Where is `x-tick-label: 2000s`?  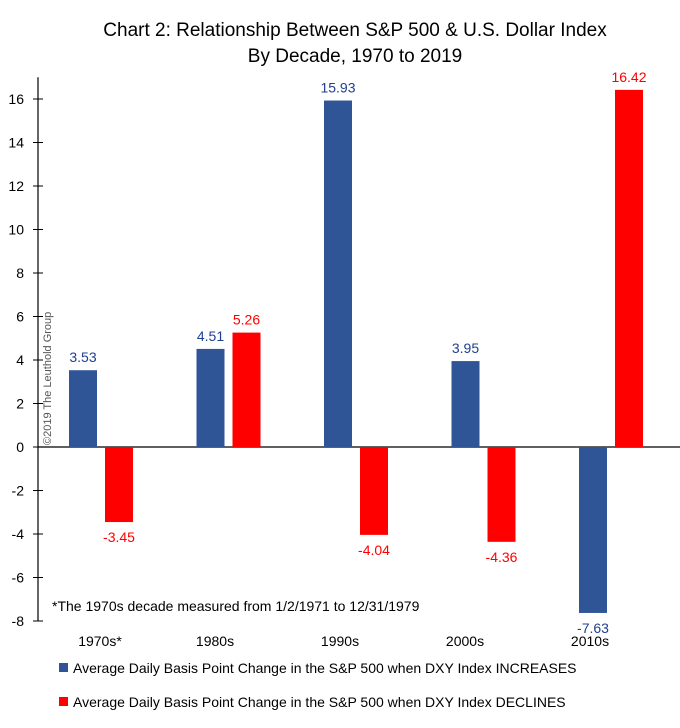 x-tick-label: 2000s is located at coordinates (465, 641).